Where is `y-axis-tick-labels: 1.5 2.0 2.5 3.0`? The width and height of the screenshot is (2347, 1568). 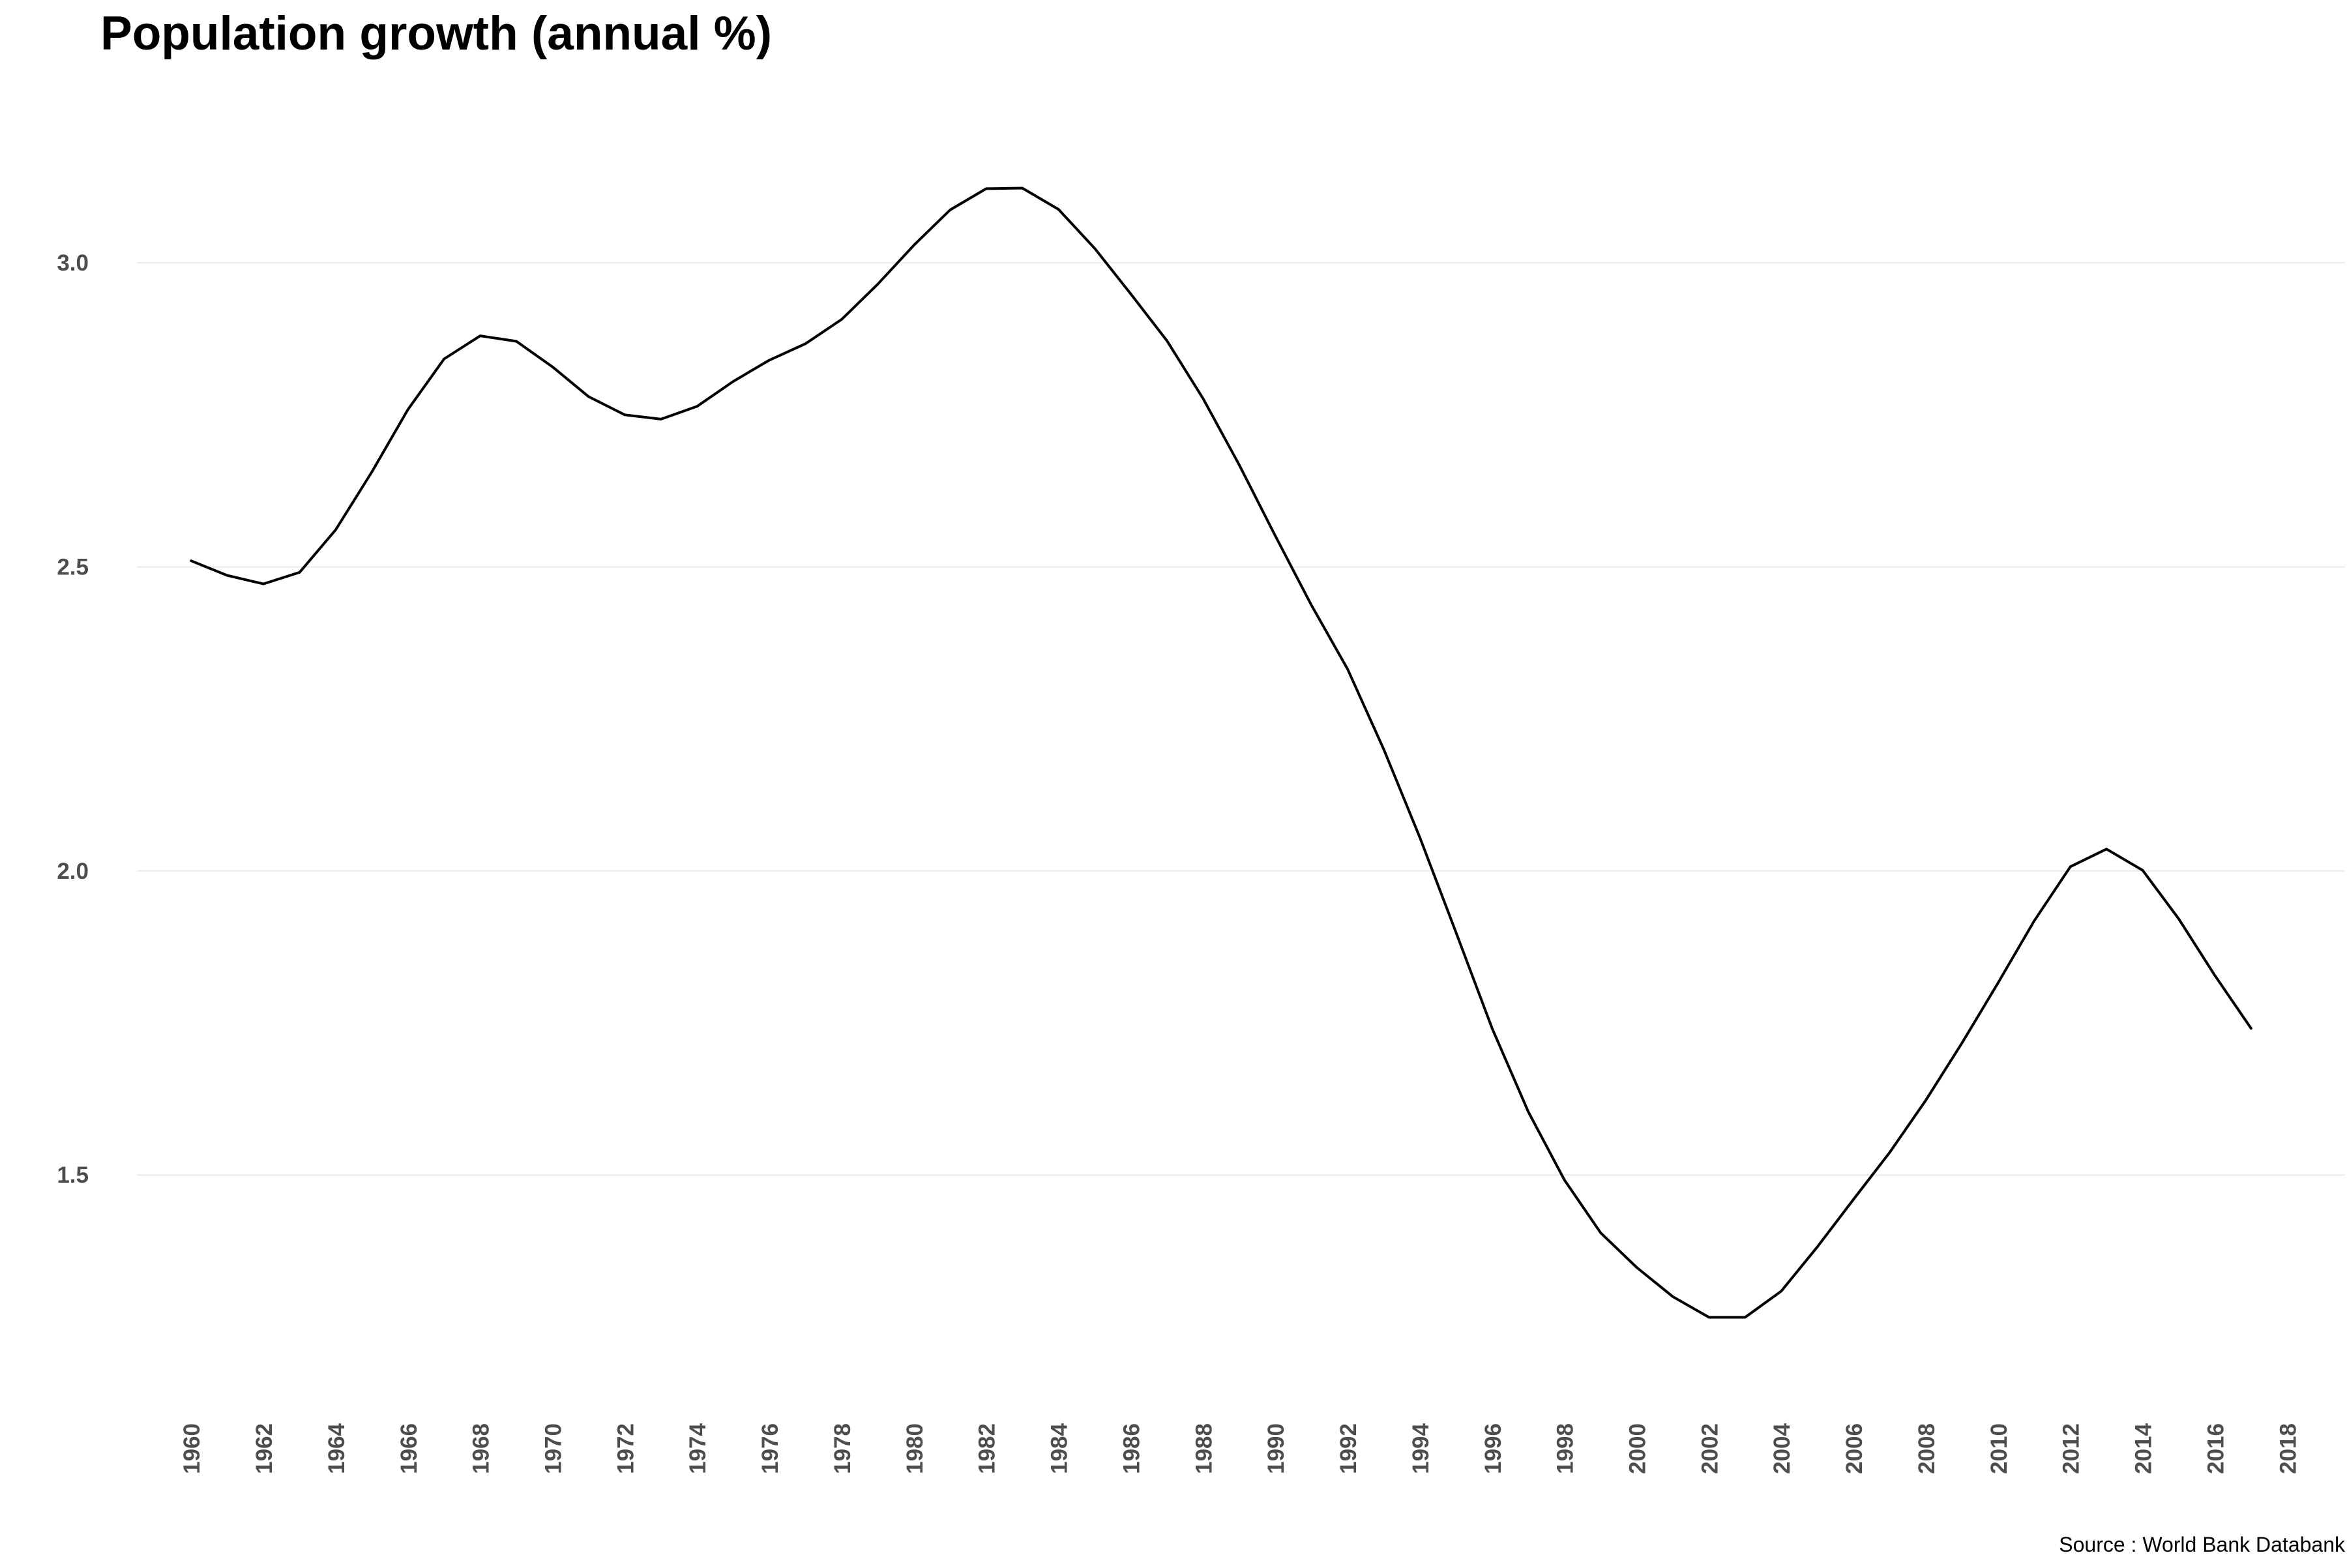
y-axis-tick-labels: 1.5 2.0 2.5 3.0 is located at coordinates (73, 719).